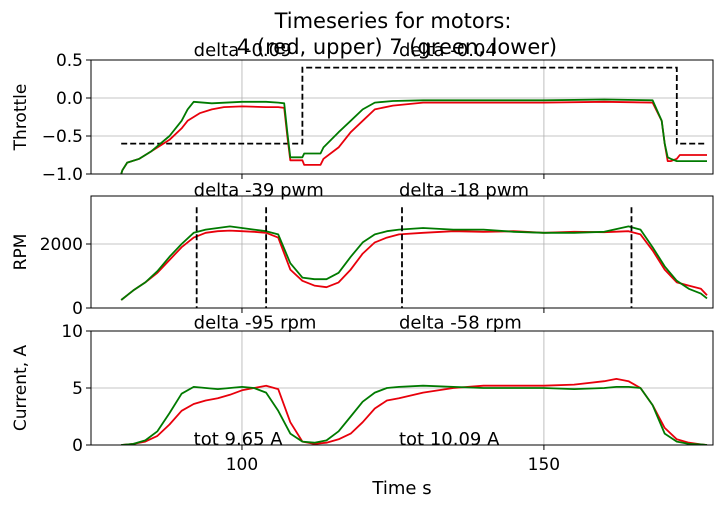 The width and height of the screenshot is (723, 508). I want to click on annotation: tot 10.09 A, so click(449, 439).